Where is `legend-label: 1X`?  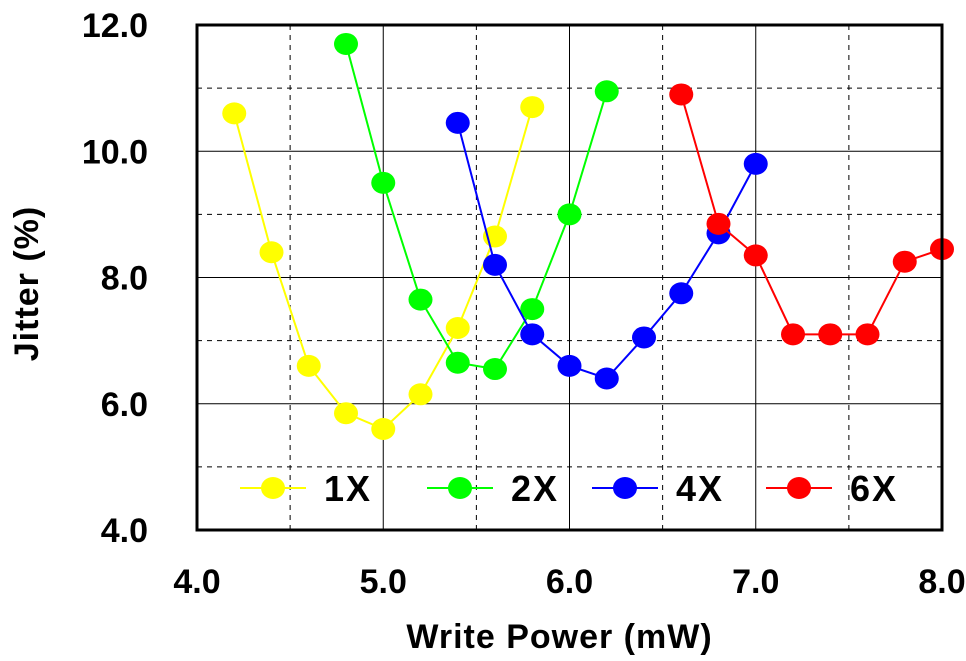
legend-label: 1X is located at coordinates (348, 488).